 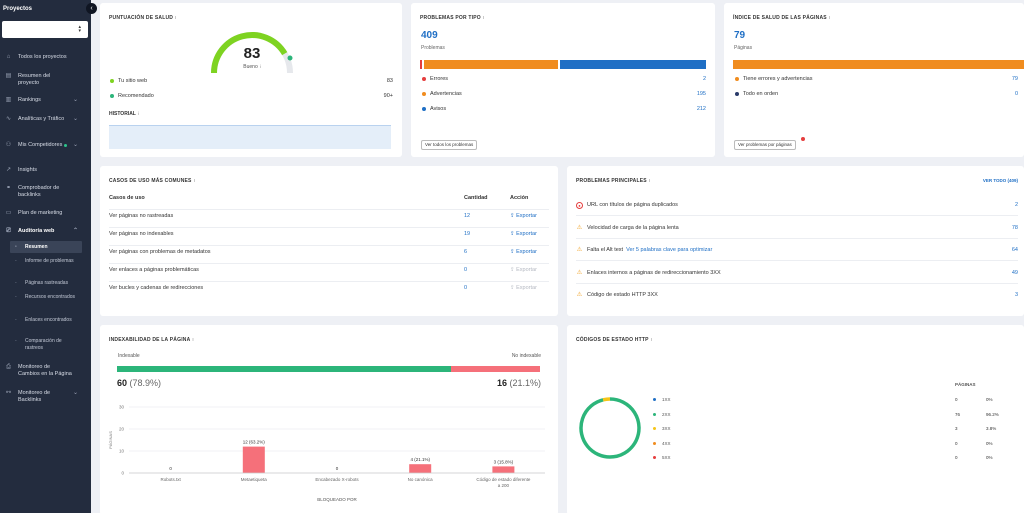 I want to click on pages-total: 79, so click(x=740, y=35).